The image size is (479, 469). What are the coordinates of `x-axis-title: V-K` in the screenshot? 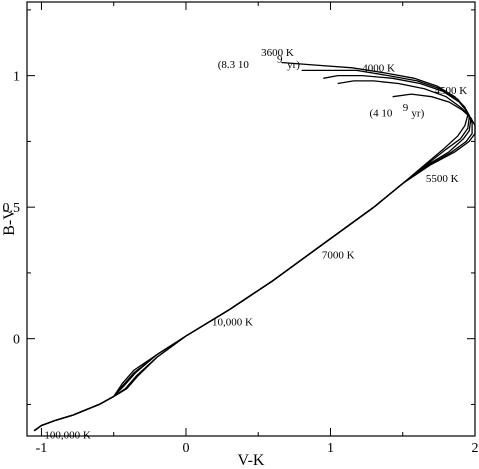 It's located at (251, 460).